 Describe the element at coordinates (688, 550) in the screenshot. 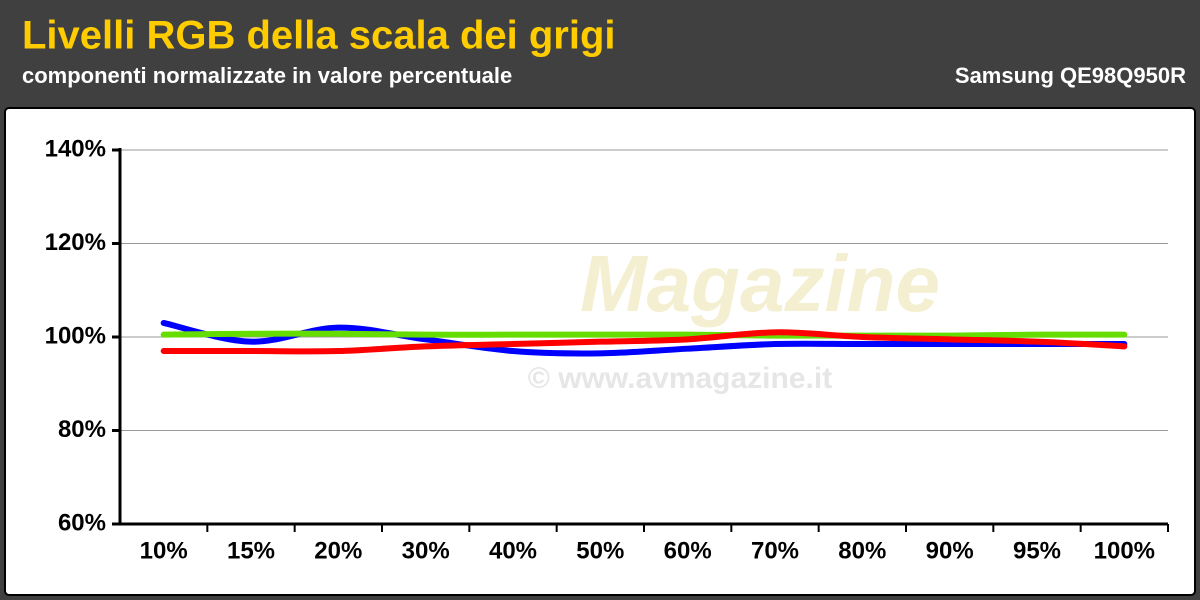

I see `x-tick-label: 60%` at that location.